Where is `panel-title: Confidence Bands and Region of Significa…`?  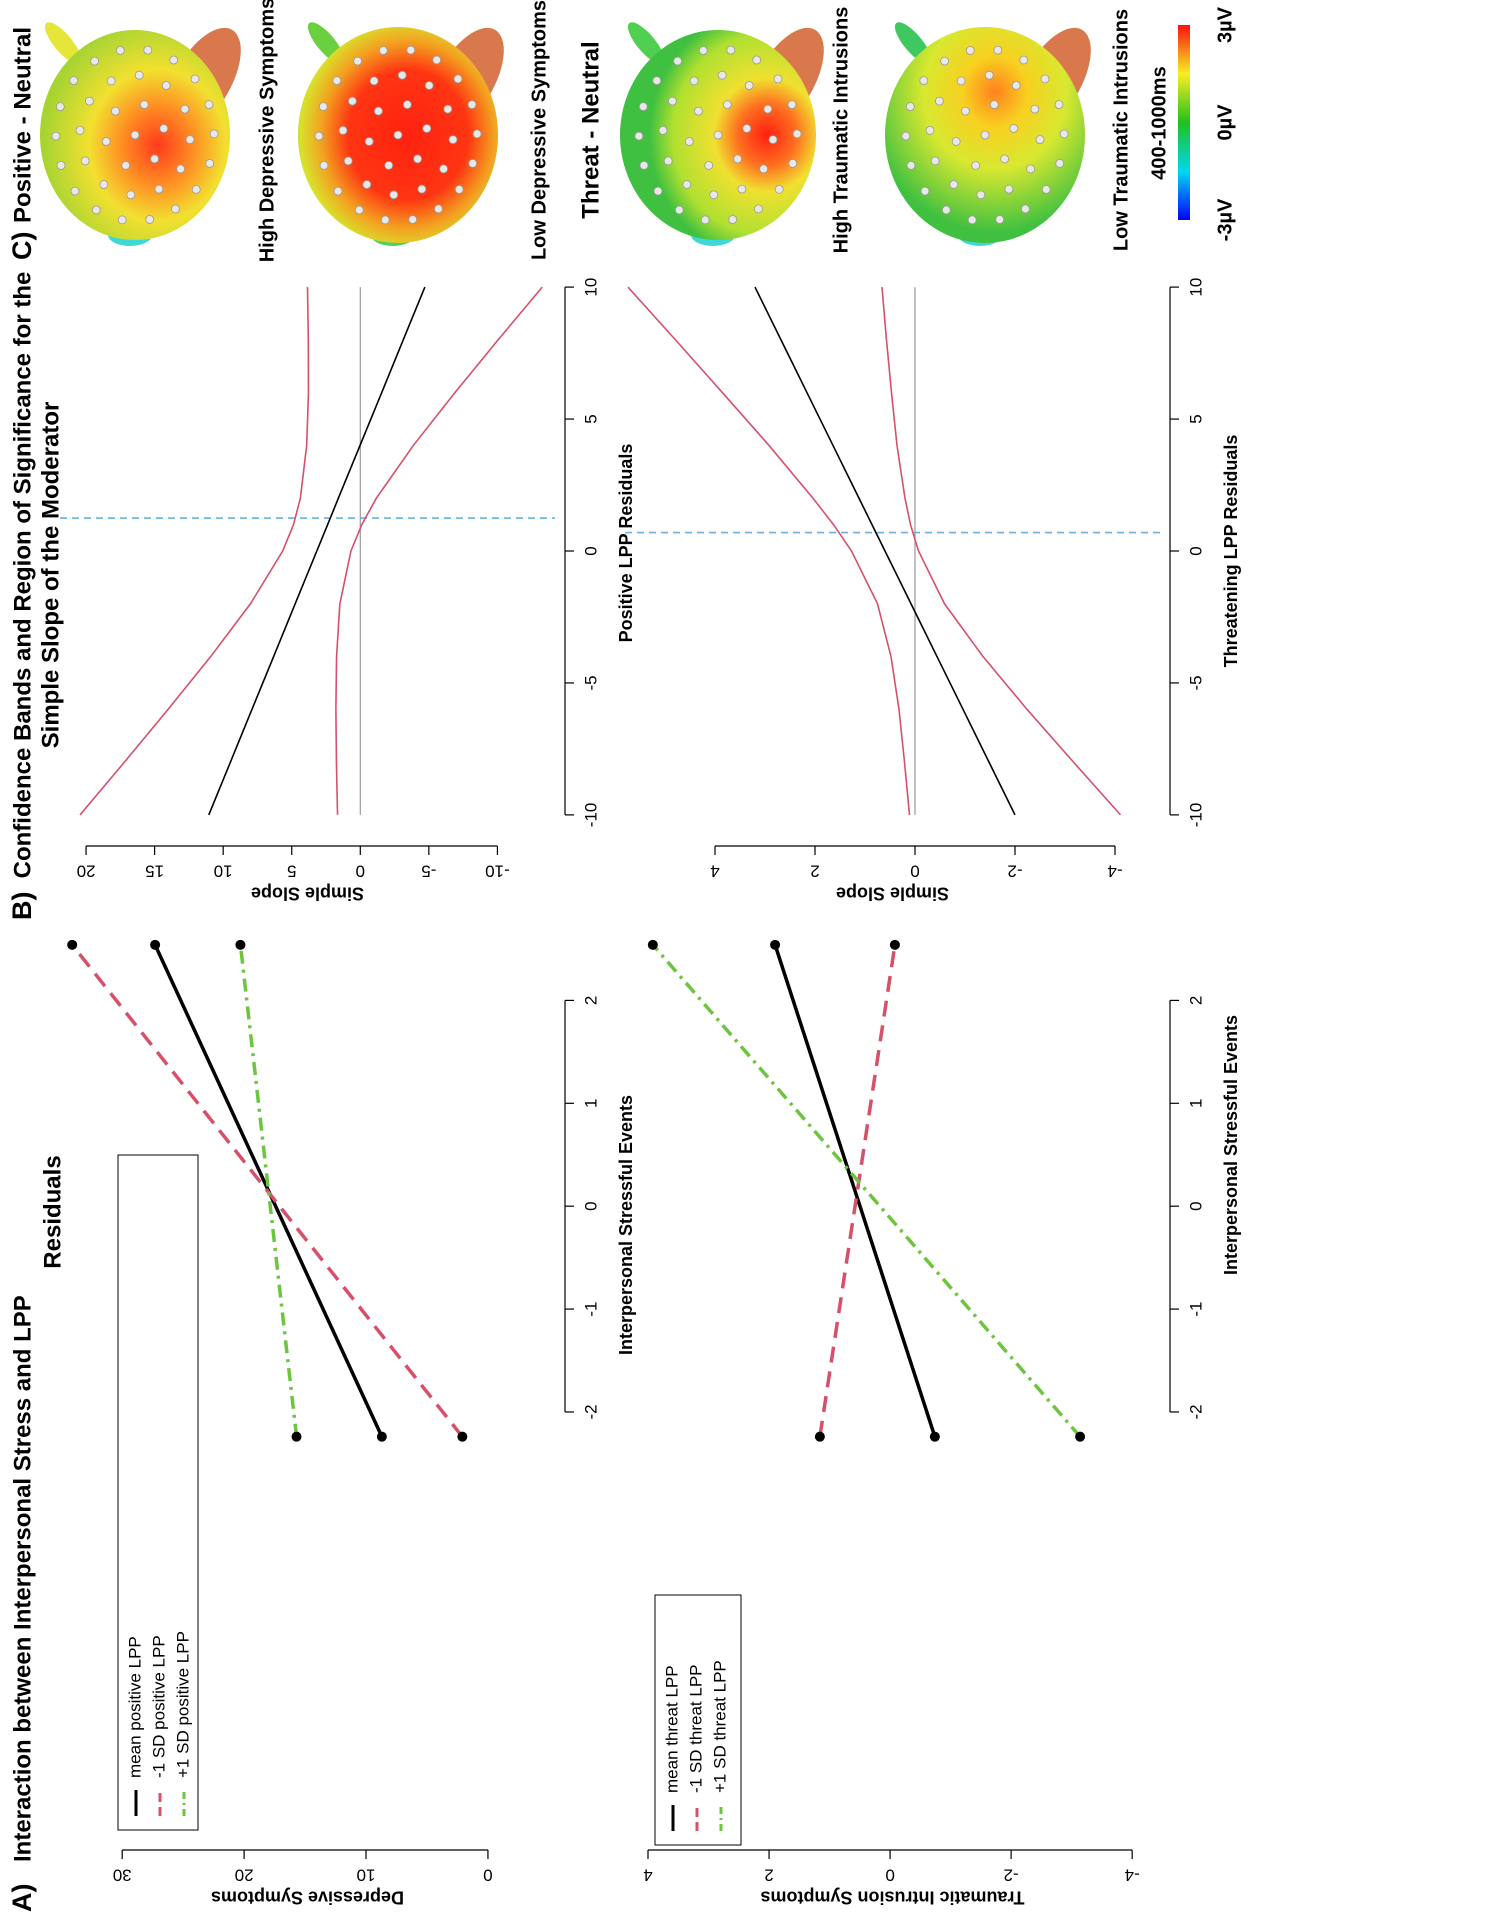
panel-title: Confidence Bands and Region of Significa… is located at coordinates (22, 575).